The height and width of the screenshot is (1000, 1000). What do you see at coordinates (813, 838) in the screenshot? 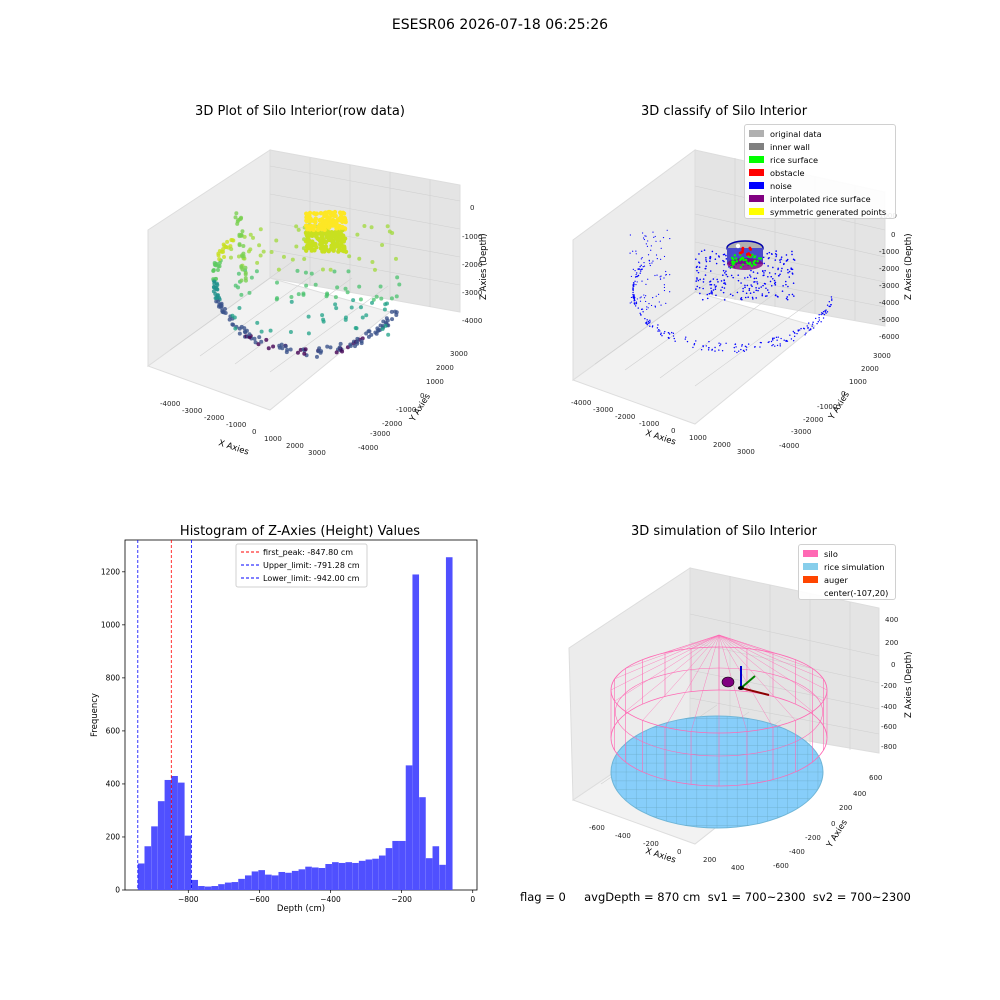
I see `y-tick: -200` at bounding box center [813, 838].